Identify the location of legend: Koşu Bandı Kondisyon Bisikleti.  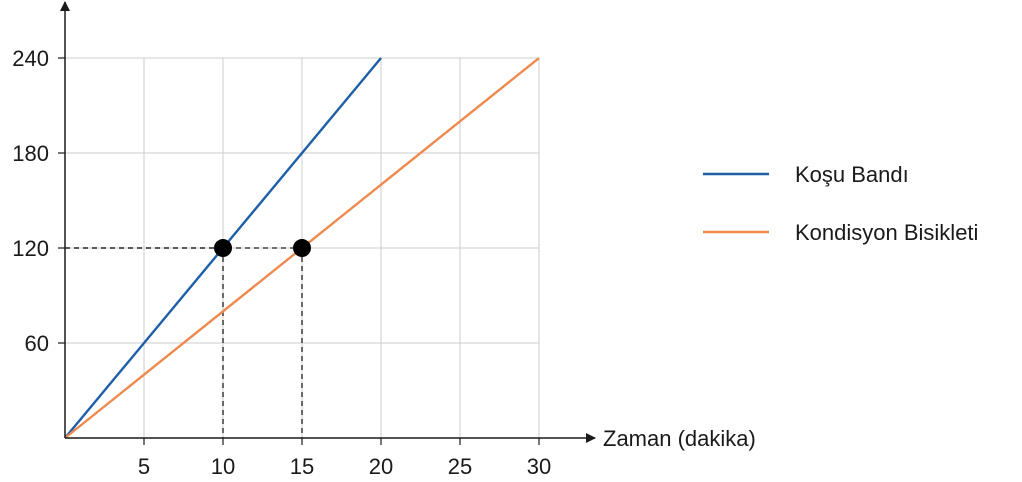
(840, 203).